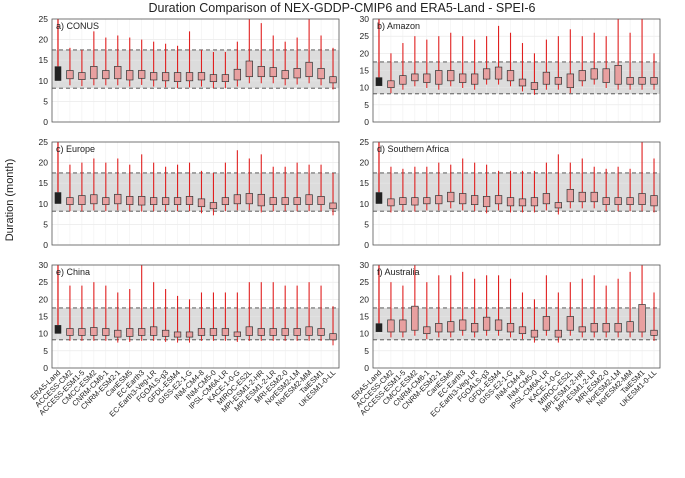 This screenshot has width=685, height=478. I want to click on panel-1: 0 5 10 15 20 25 a) CONUS, so click(189, 70).